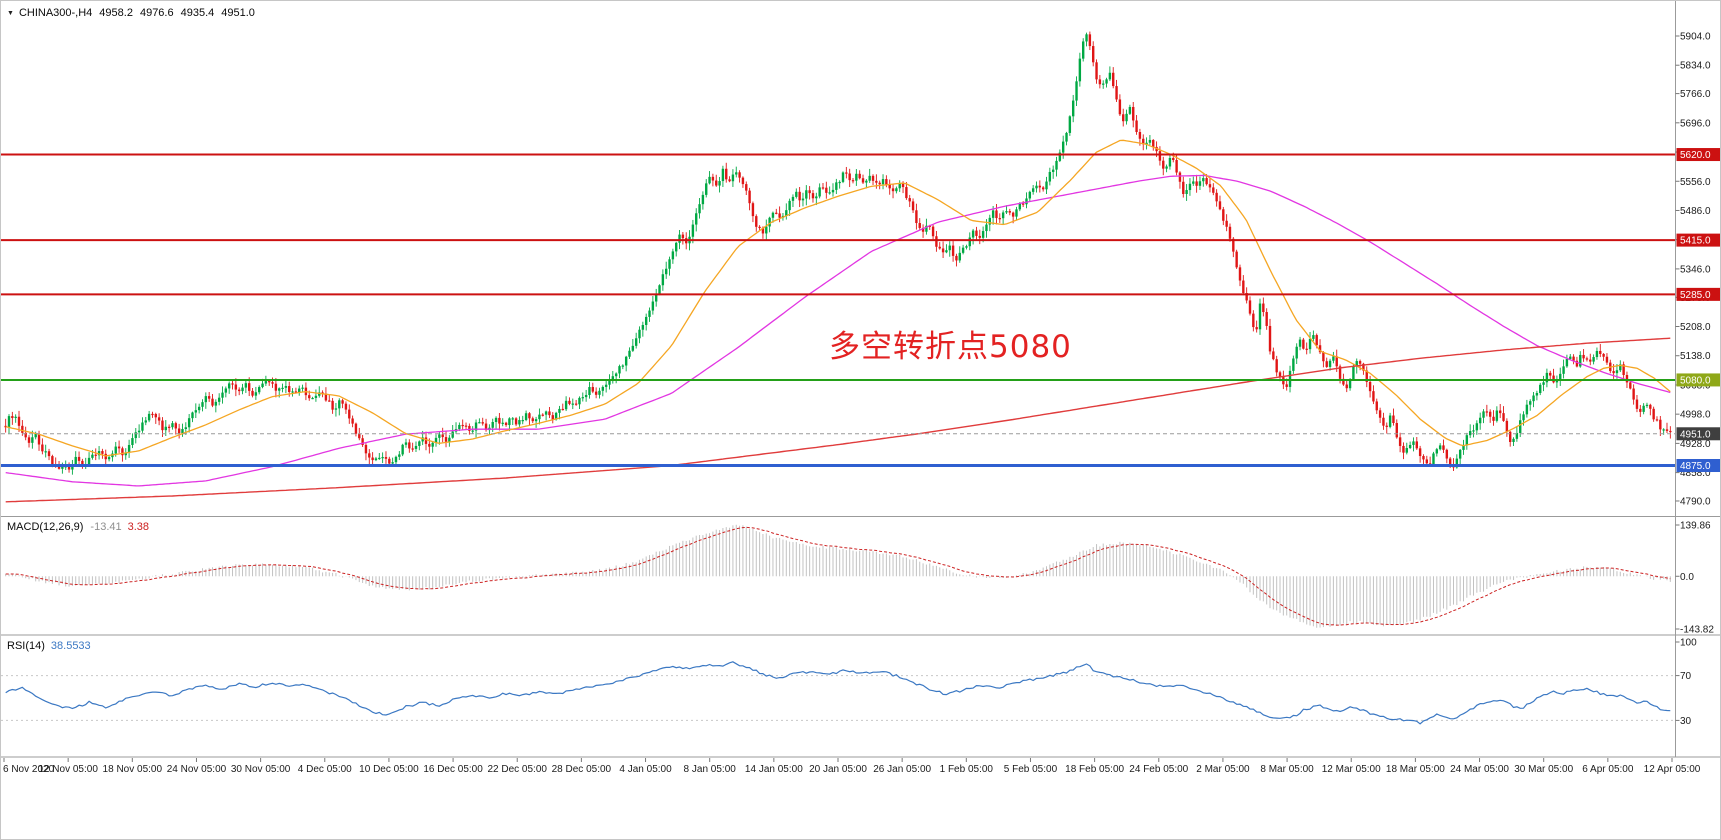  Describe the element at coordinates (49, 646) in the screenshot. I see `rsi-label: RSI(14) 38.5533` at that location.